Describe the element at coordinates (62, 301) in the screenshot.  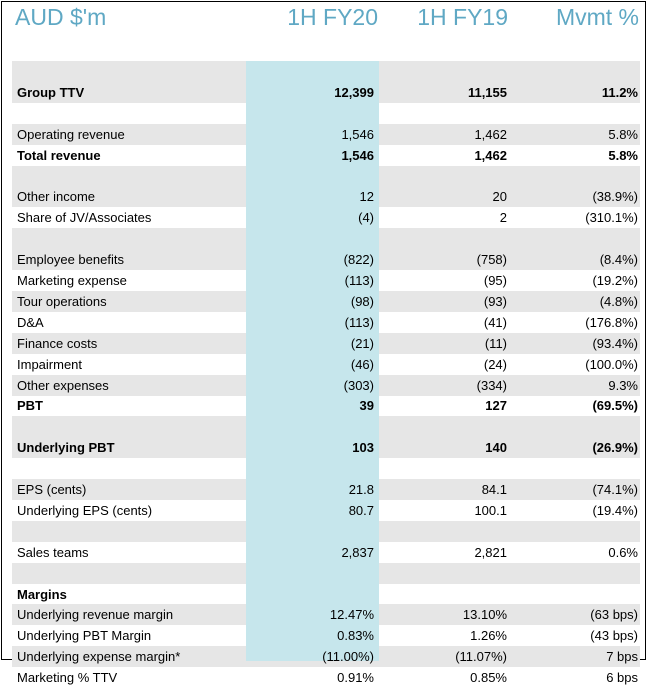
I see `row-label: Tour operations` at that location.